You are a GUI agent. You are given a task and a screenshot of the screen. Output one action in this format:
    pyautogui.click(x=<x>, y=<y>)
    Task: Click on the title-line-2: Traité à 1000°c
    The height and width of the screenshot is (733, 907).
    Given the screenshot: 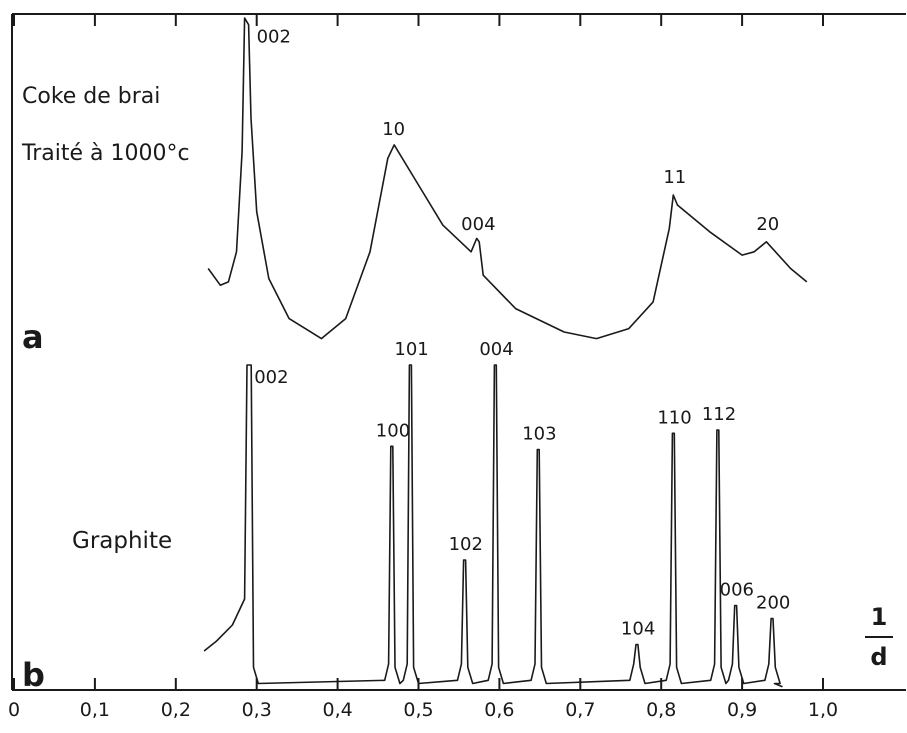 What is the action you would take?
    pyautogui.click(x=105, y=153)
    